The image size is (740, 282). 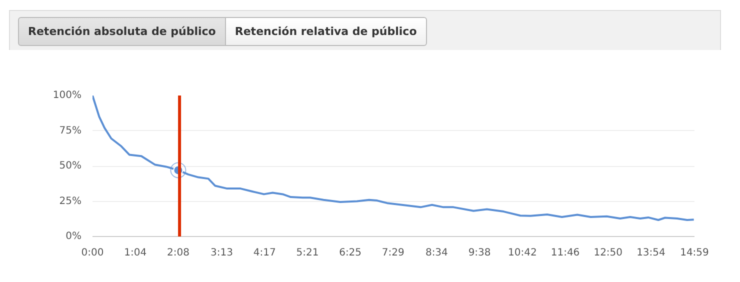 I want to click on y-tick-label: 75%, so click(x=70, y=130).